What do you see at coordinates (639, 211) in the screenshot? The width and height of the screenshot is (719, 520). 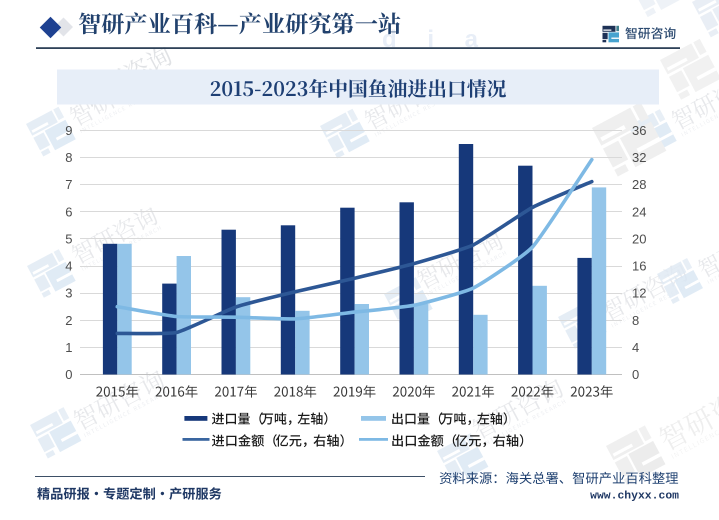 I see `svg-text: 24` at bounding box center [639, 211].